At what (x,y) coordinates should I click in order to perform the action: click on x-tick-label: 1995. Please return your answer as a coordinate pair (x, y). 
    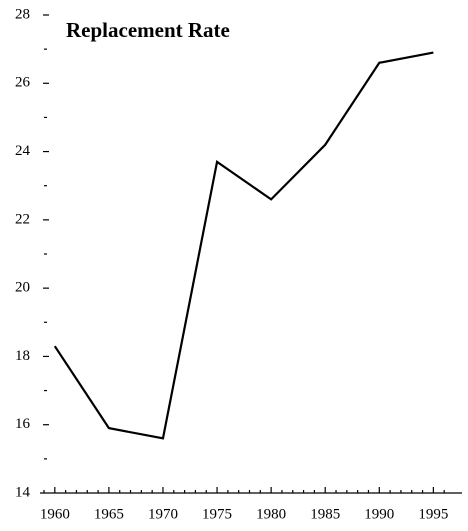
    Looking at the image, I should click on (433, 514).